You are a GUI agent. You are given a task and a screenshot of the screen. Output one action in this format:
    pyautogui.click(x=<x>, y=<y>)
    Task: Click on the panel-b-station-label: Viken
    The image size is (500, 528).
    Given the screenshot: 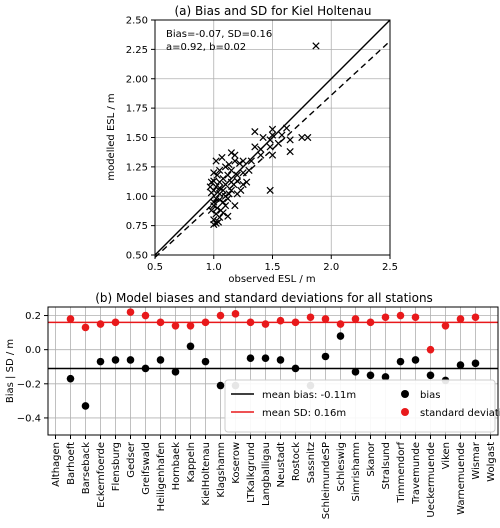 What is the action you would take?
    pyautogui.click(x=446, y=455)
    